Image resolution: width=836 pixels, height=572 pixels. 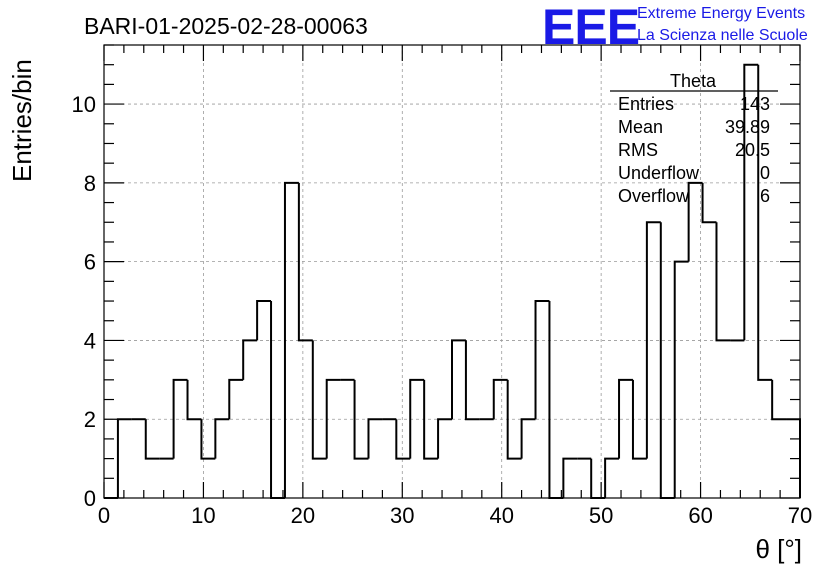 I want to click on stats-row-value: 6, so click(x=765, y=196).